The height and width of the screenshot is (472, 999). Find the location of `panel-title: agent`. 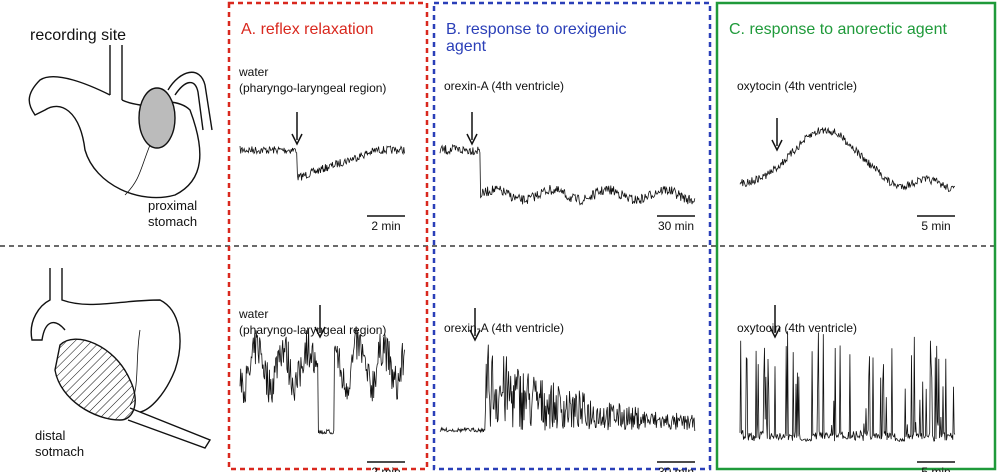

panel-title: agent is located at coordinates (466, 46).